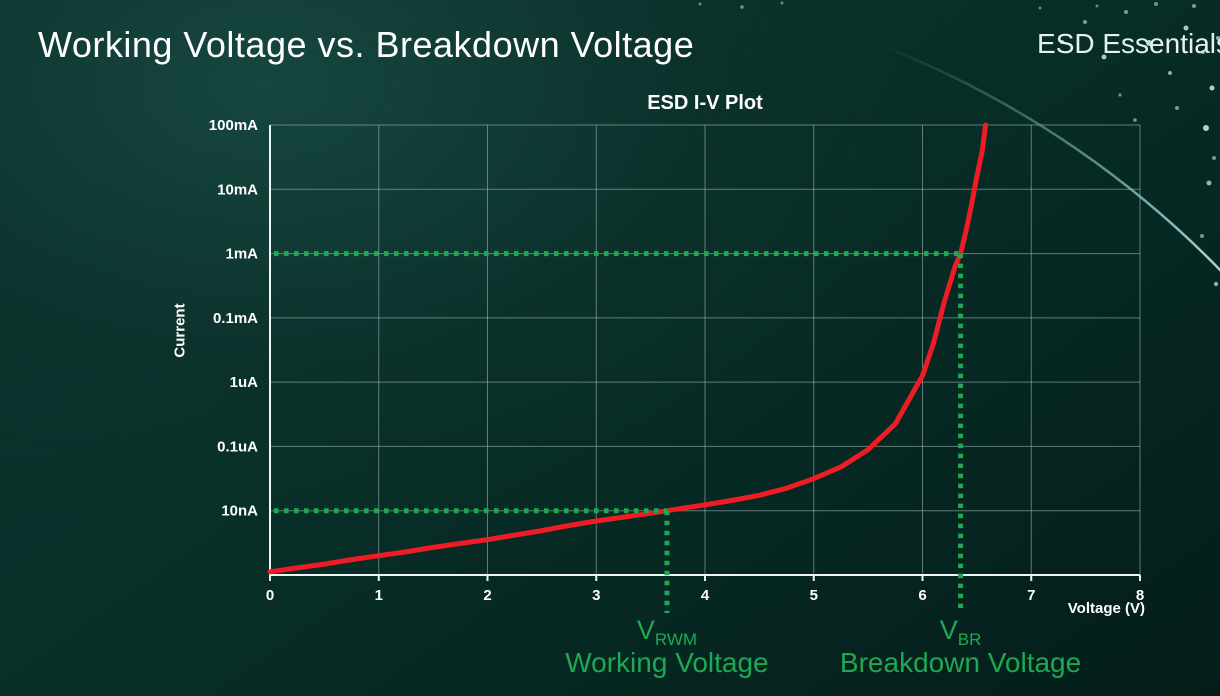  Describe the element at coordinates (961, 632) in the screenshot. I see `marker-symbol-v-br: VBR` at that location.